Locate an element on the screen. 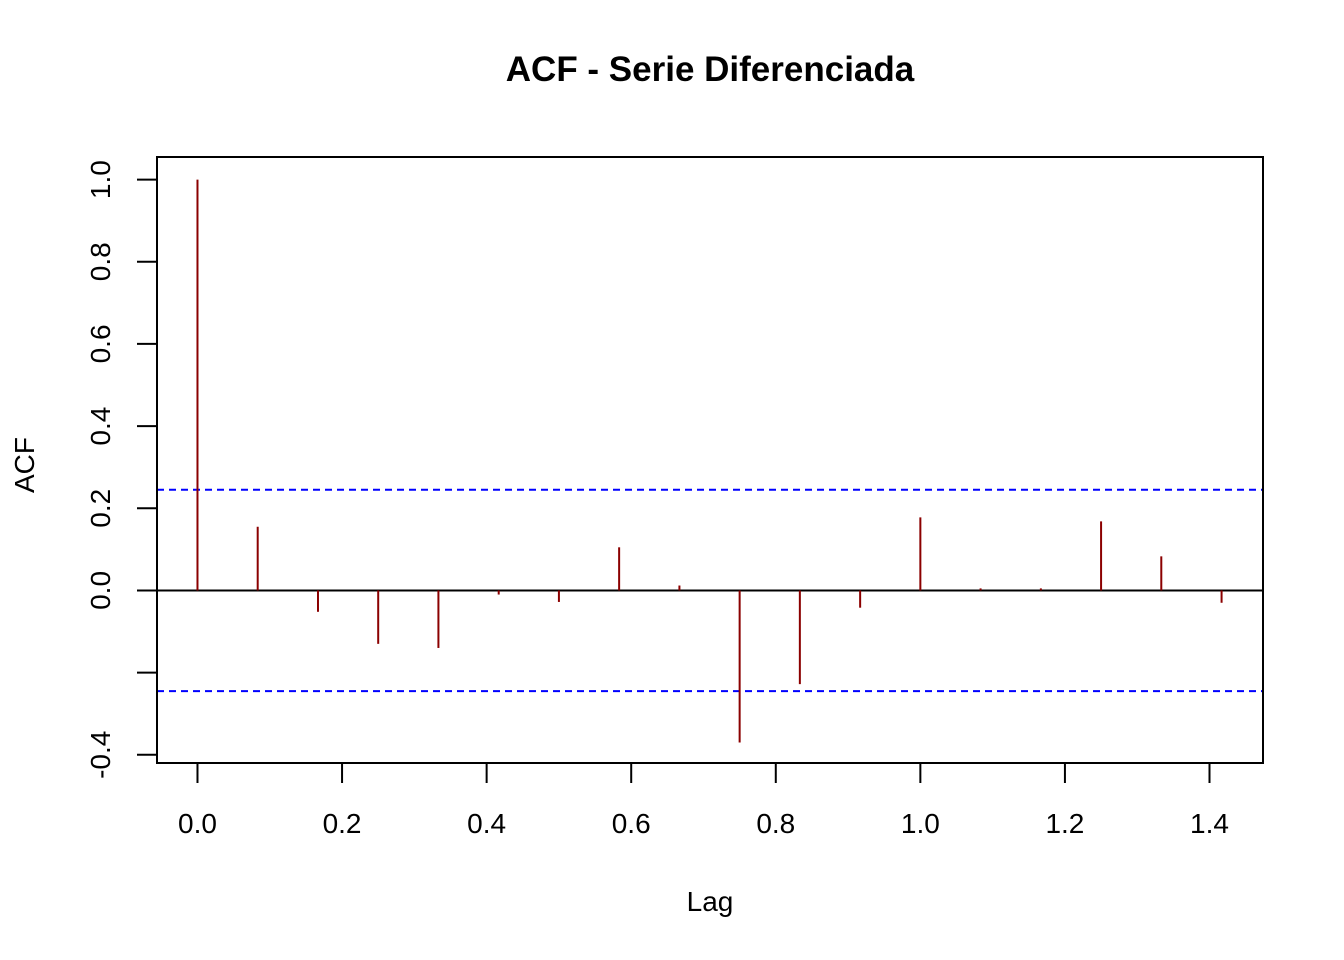 This screenshot has width=1344, height=960. x-tick-label: 0.6 is located at coordinates (631, 823).